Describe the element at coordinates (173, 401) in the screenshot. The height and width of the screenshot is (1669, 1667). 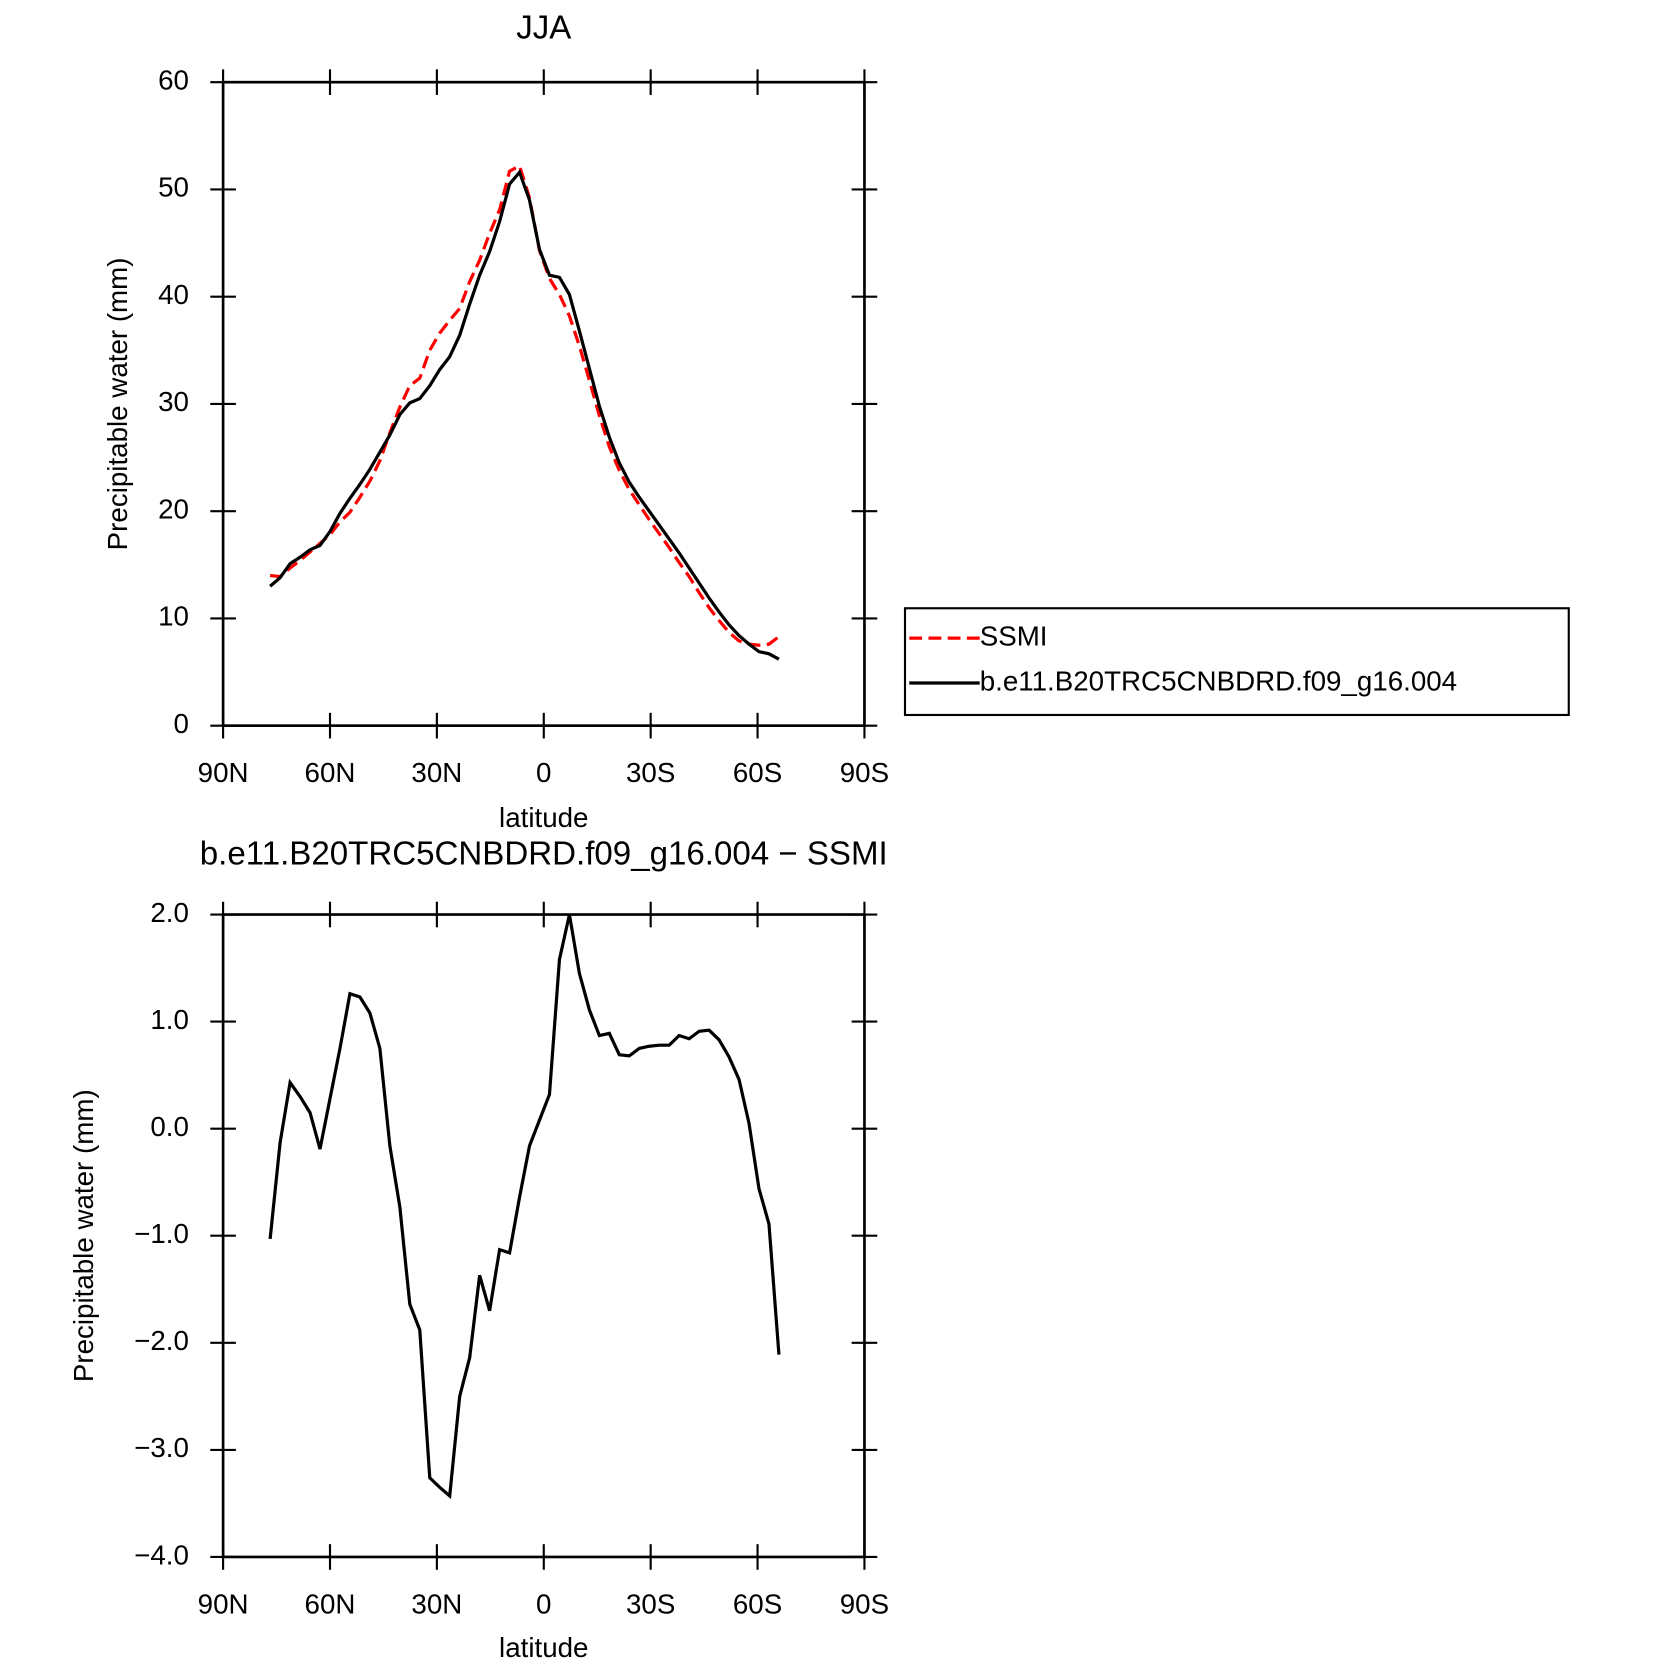
I see `y-tick-label: 30` at that location.